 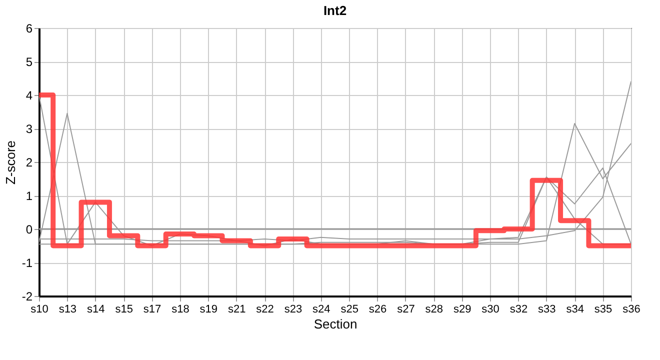 What do you see at coordinates (336, 324) in the screenshot?
I see `x-axis-title: Section` at bounding box center [336, 324].